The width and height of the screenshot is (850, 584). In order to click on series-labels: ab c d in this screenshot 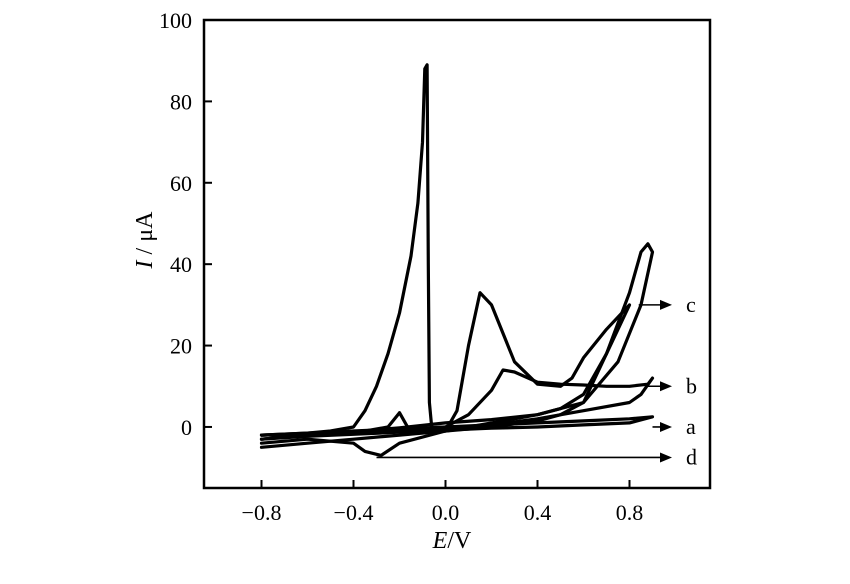, I will do `click(536, 380)`.